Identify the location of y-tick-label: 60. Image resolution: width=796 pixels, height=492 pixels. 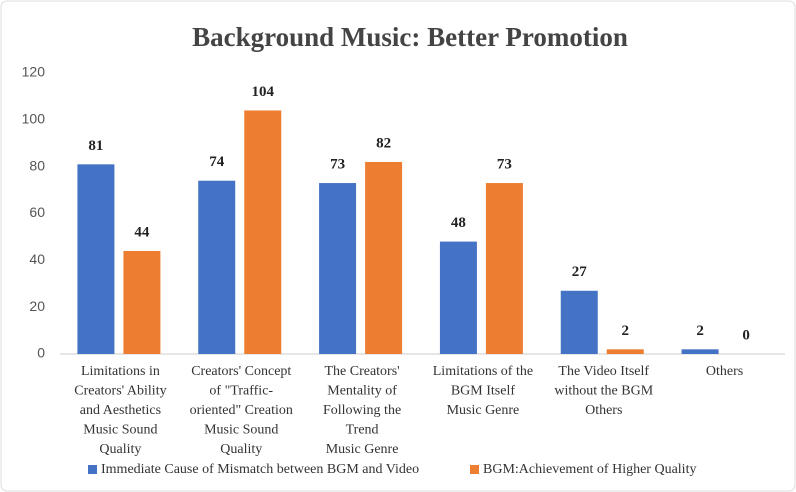
(37, 212).